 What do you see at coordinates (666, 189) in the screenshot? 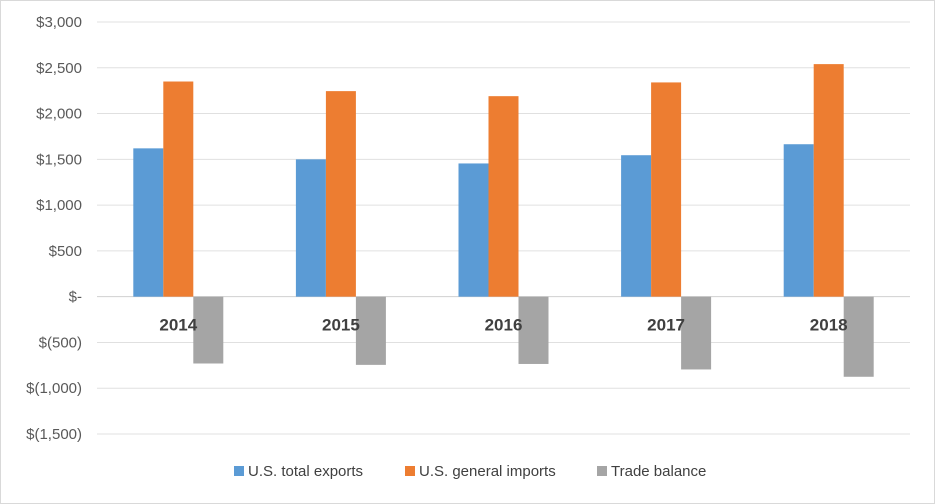
I see `bar-imports-2017` at bounding box center [666, 189].